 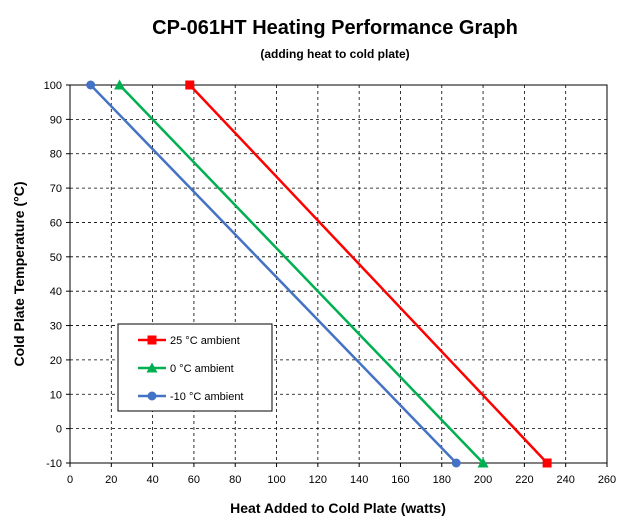 What do you see at coordinates (338, 508) in the screenshot?
I see `x-axis-label: Heat Added to Cold Plate (watts)` at bounding box center [338, 508].